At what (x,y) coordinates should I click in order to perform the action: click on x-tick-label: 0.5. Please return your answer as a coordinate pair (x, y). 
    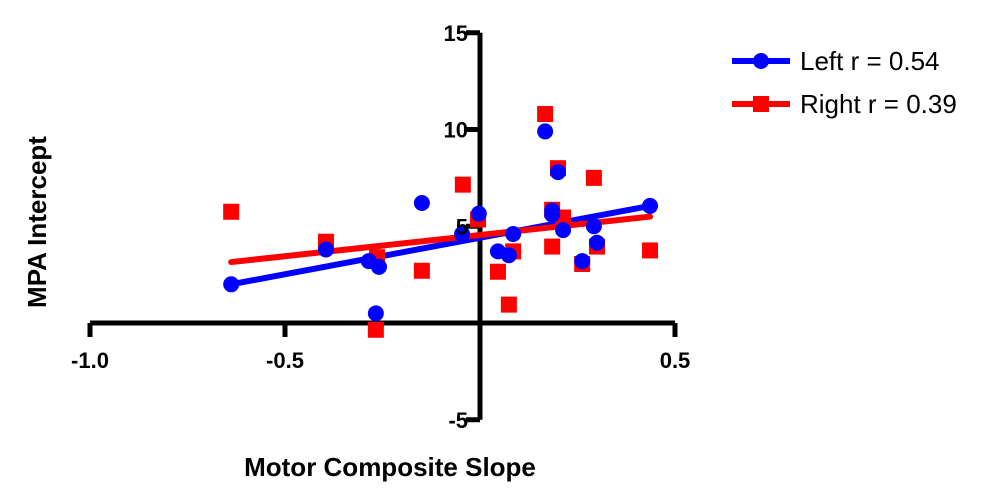
    Looking at the image, I should click on (675, 360).